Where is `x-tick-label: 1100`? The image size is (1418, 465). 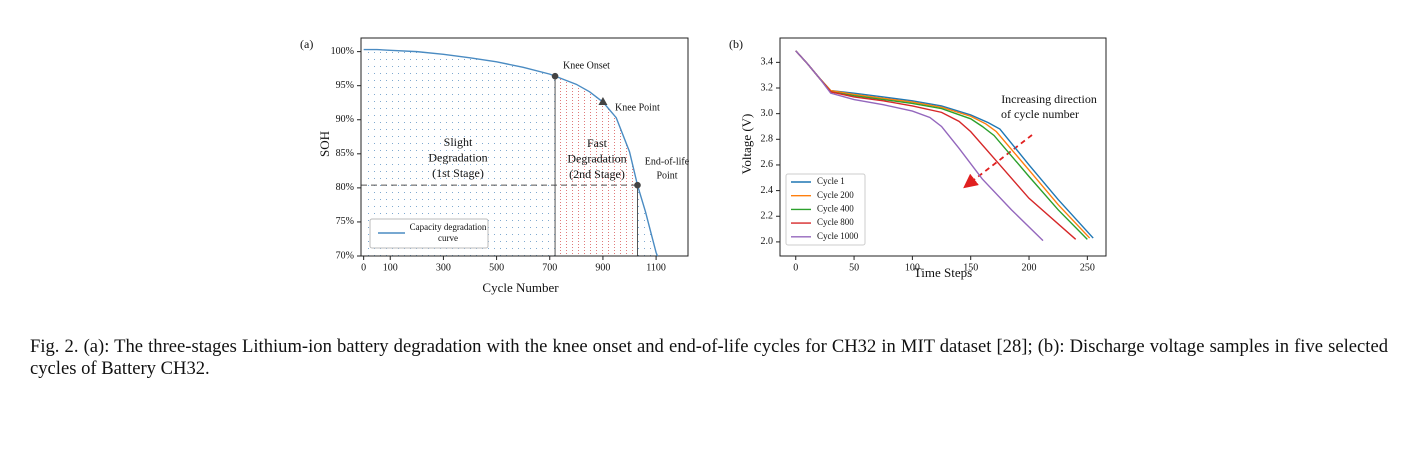
x-tick-label: 1100 is located at coordinates (656, 267).